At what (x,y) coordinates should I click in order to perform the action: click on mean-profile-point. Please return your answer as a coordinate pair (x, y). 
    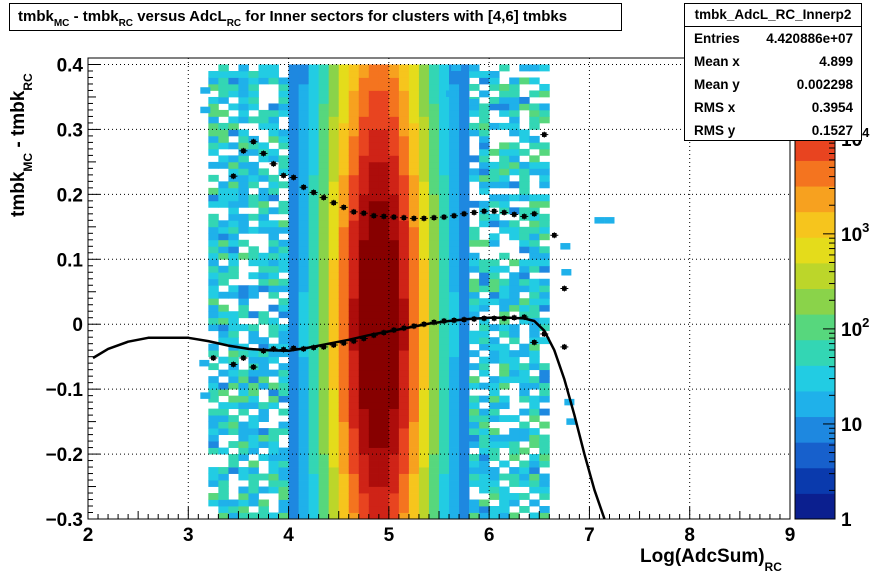
    Looking at the image, I should click on (333, 345).